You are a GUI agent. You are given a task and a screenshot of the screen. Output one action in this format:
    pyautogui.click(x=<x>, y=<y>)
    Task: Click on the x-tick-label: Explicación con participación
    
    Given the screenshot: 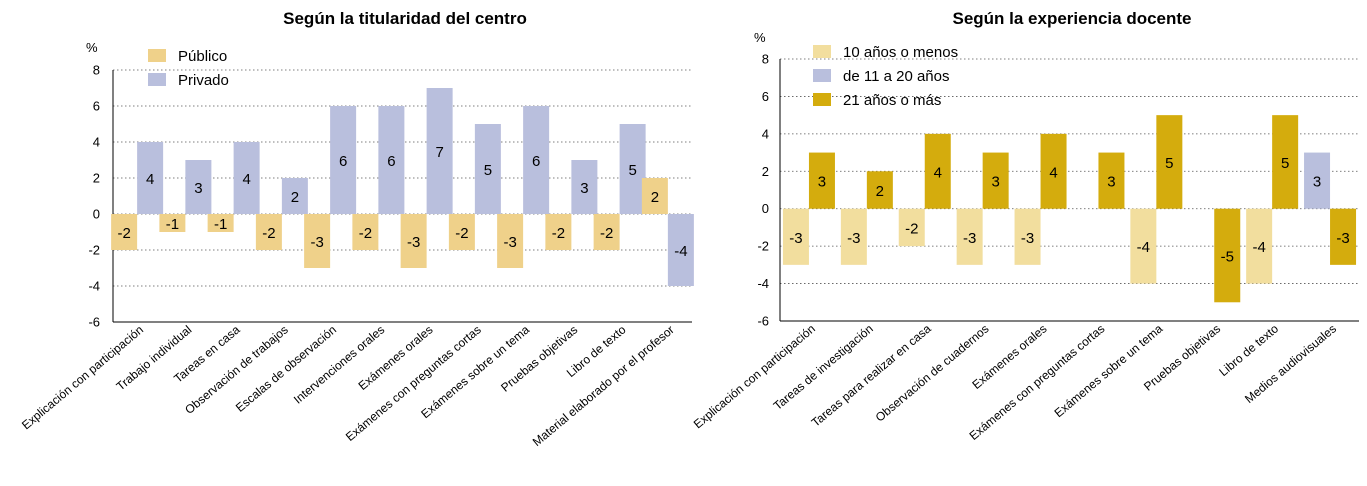 What is the action you would take?
    pyautogui.click(x=754, y=377)
    